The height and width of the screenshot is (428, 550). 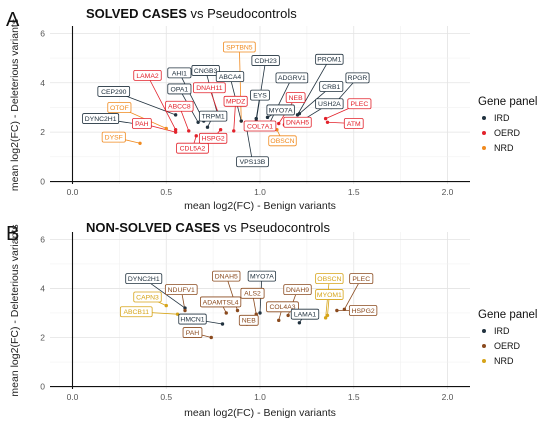 I want to click on gene-label: SPTBN5, so click(x=239, y=47).